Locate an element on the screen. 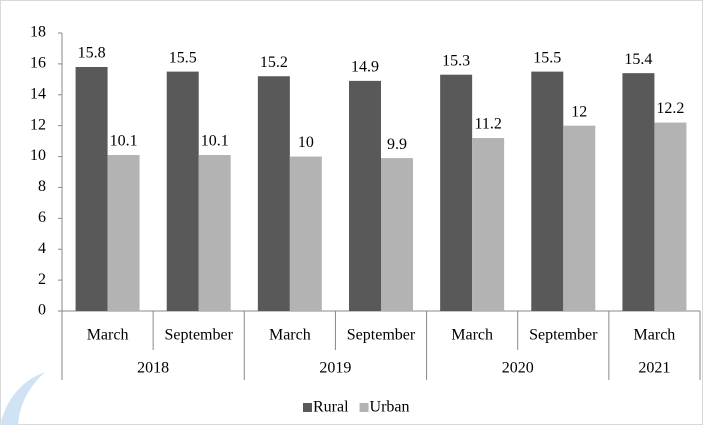 The width and height of the screenshot is (703, 425). decoration is located at coordinates (22, 398).